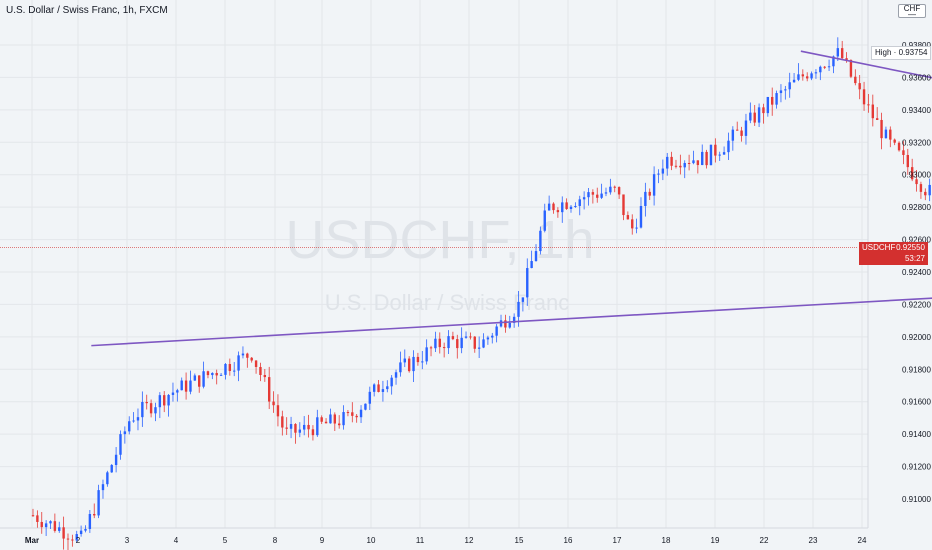  I want to click on time-tick-label: 15, so click(519, 540).